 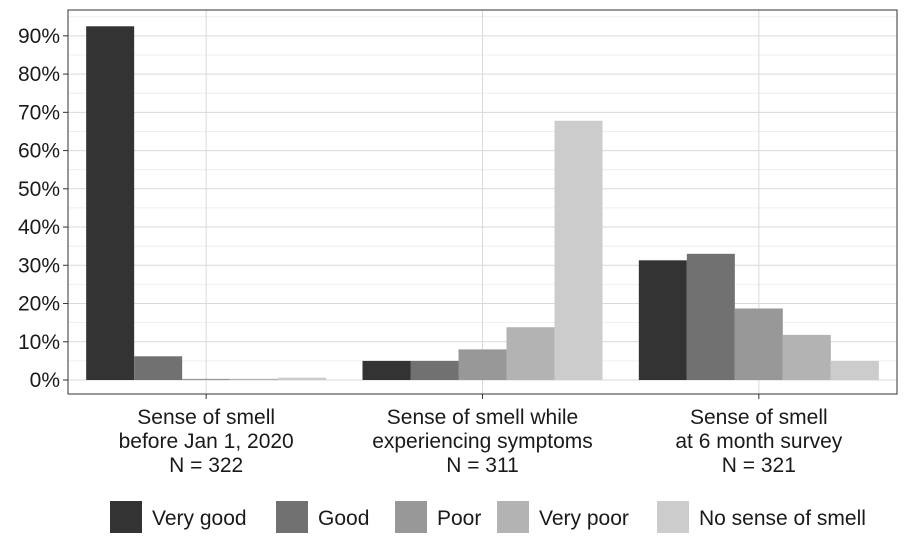 I want to click on x-category-label: Sense of smell at 6 month survey N = 321, so click(x=758, y=441).